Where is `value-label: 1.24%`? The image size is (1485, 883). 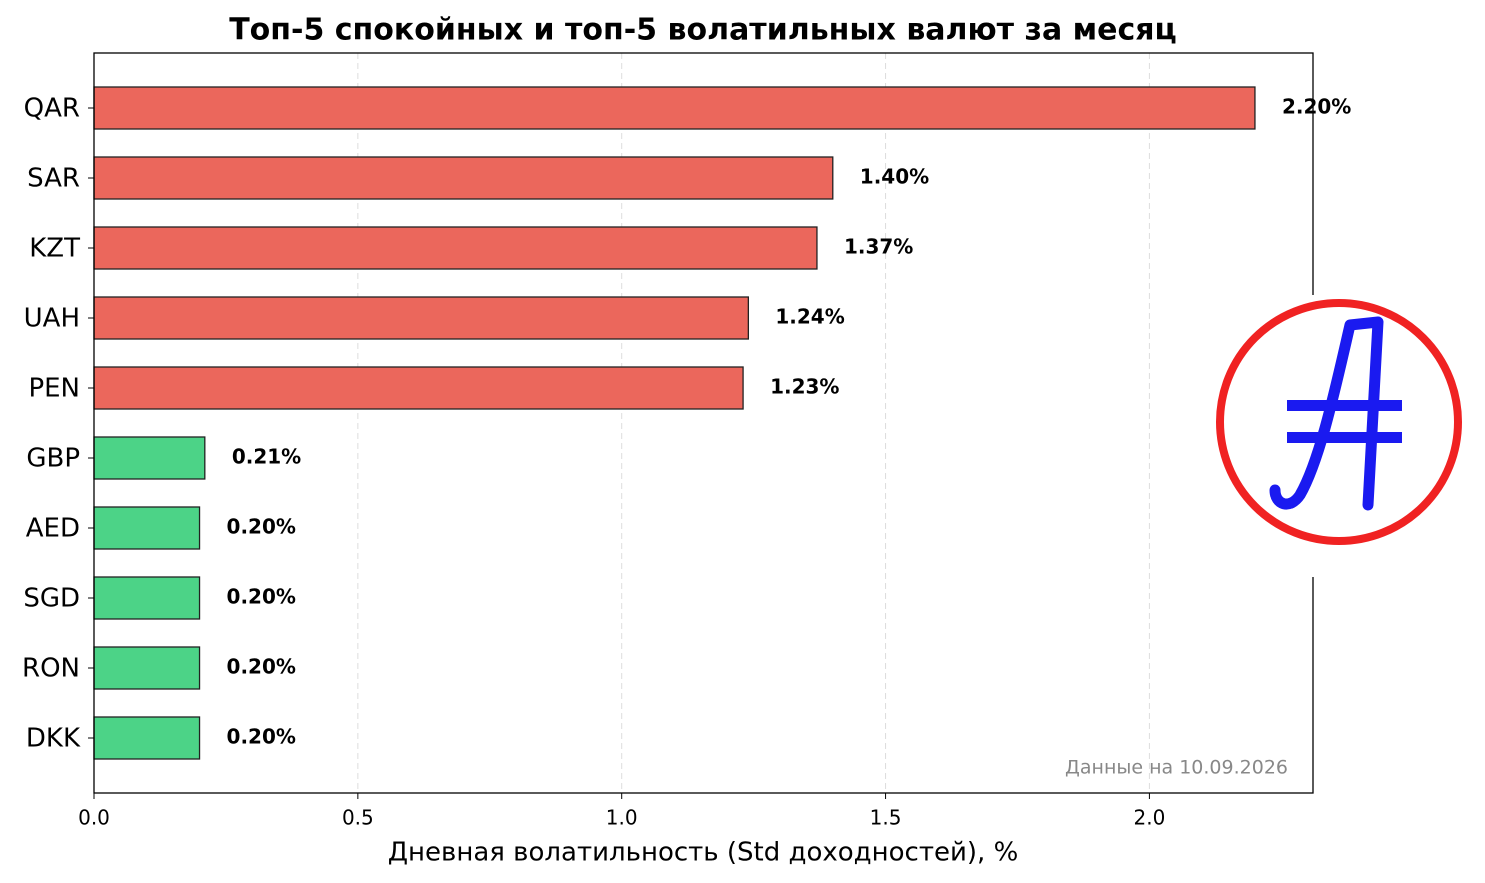 value-label: 1.24% is located at coordinates (809, 317).